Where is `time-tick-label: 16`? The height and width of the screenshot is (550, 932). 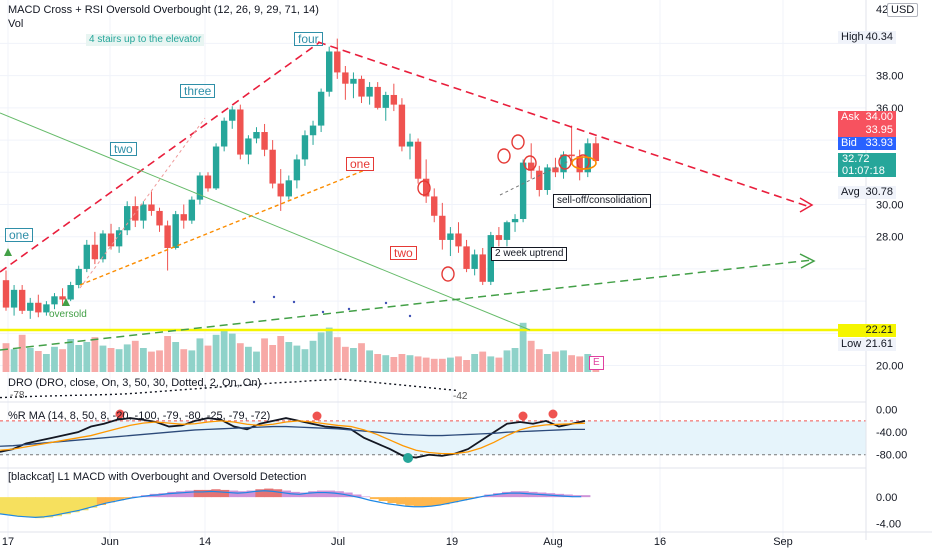
time-tick-label: 16 is located at coordinates (660, 542).